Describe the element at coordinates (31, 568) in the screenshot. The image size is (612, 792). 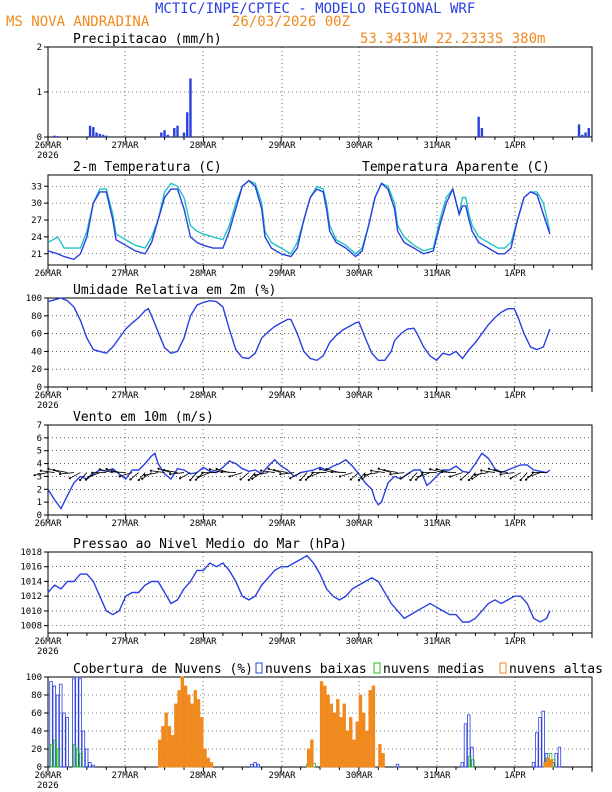
I see `pres-ytick-label-4: 1016` at that location.